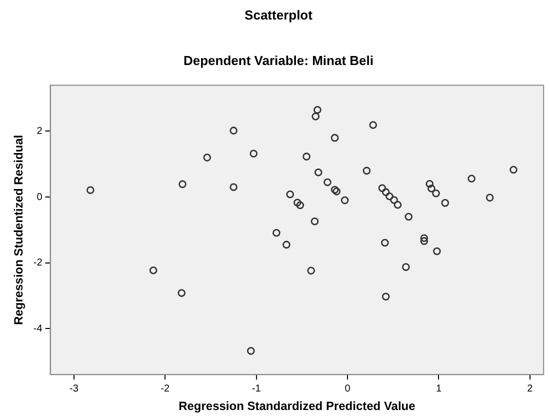  I want to click on y-tick-label: -4, so click(38, 328).